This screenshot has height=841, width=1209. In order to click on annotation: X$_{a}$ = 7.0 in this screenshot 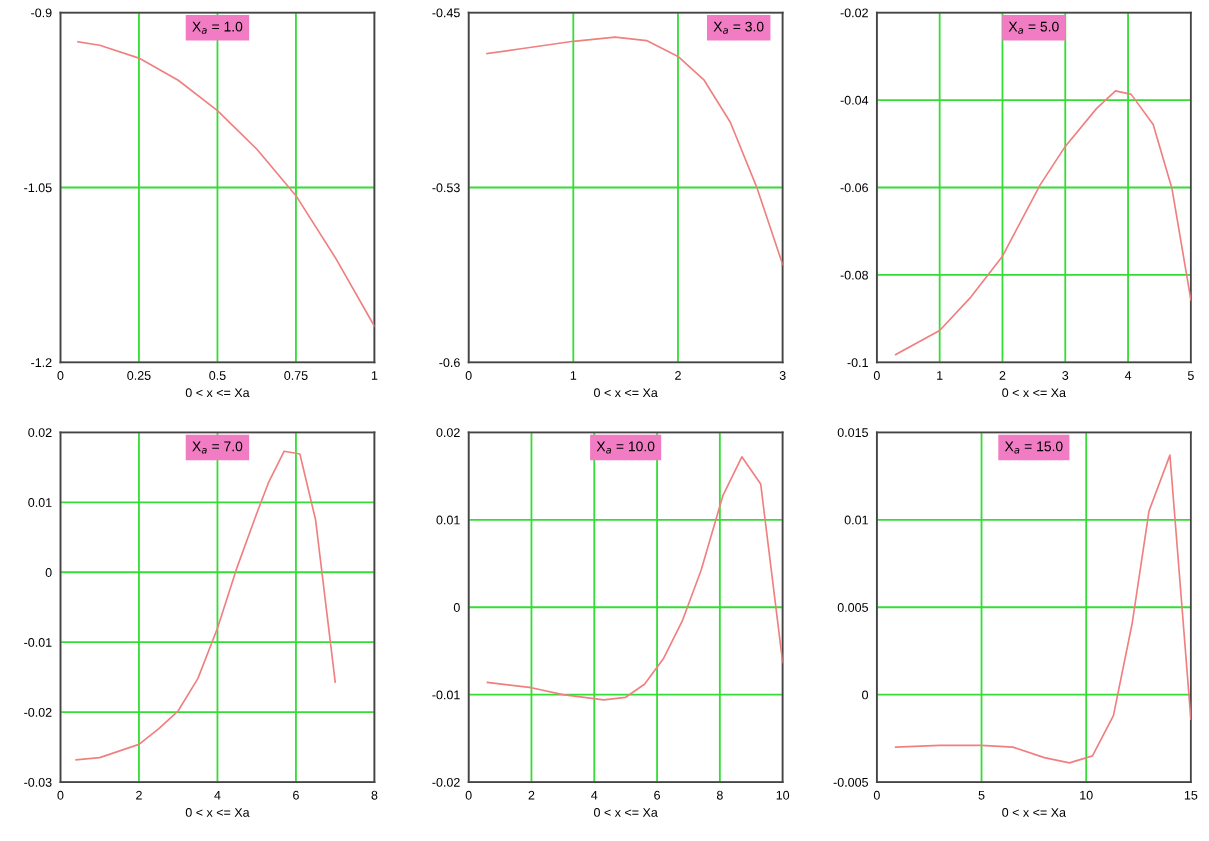, I will do `click(217, 447)`.